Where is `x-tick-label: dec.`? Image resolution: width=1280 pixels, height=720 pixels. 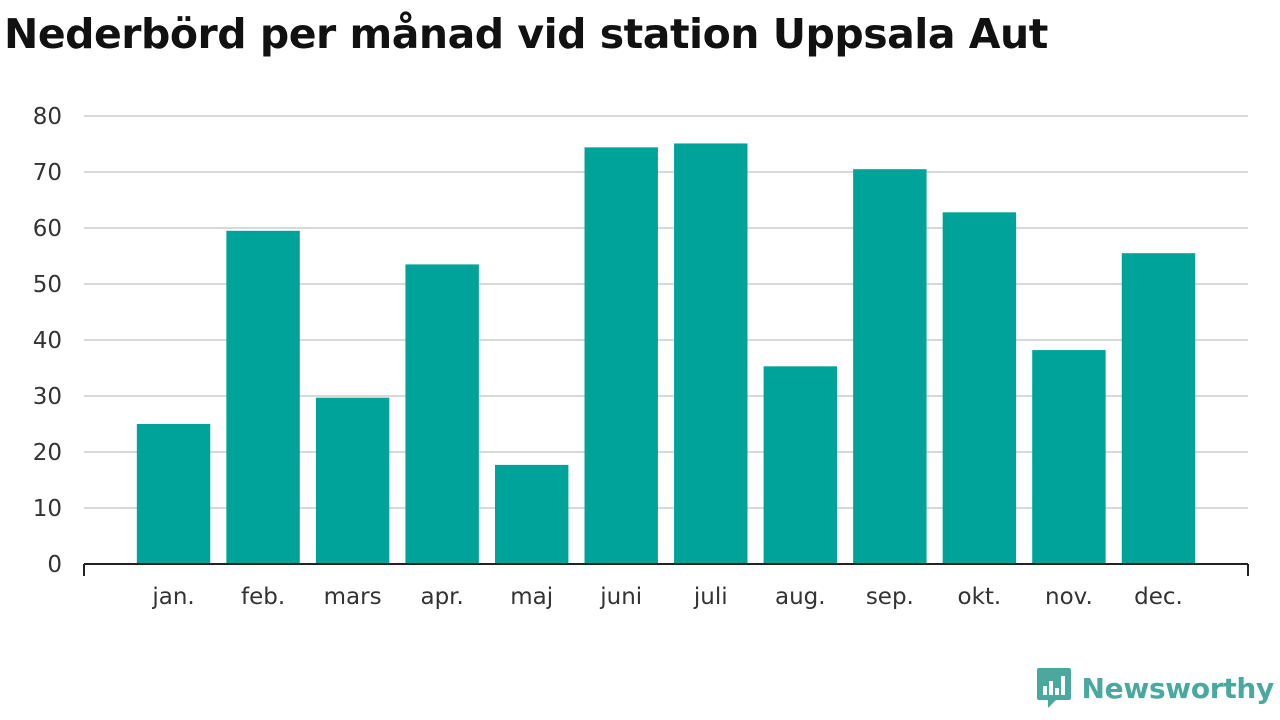
x-tick-label: dec. is located at coordinates (1158, 597).